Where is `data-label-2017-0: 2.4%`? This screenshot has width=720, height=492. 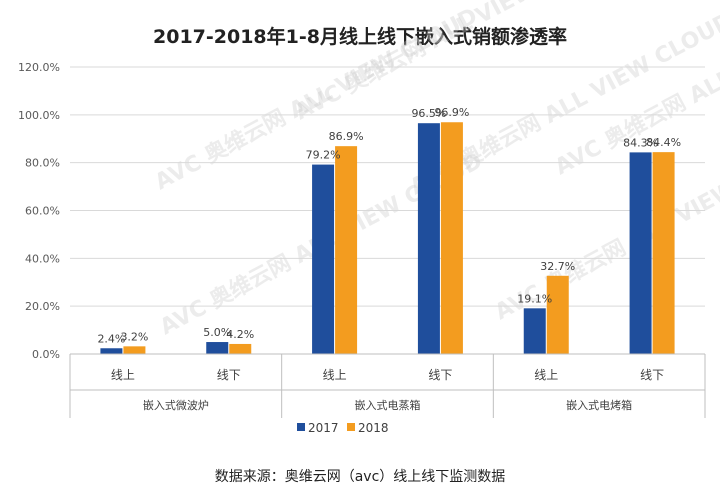 data-label-2017-0: 2.4% is located at coordinates (111, 338).